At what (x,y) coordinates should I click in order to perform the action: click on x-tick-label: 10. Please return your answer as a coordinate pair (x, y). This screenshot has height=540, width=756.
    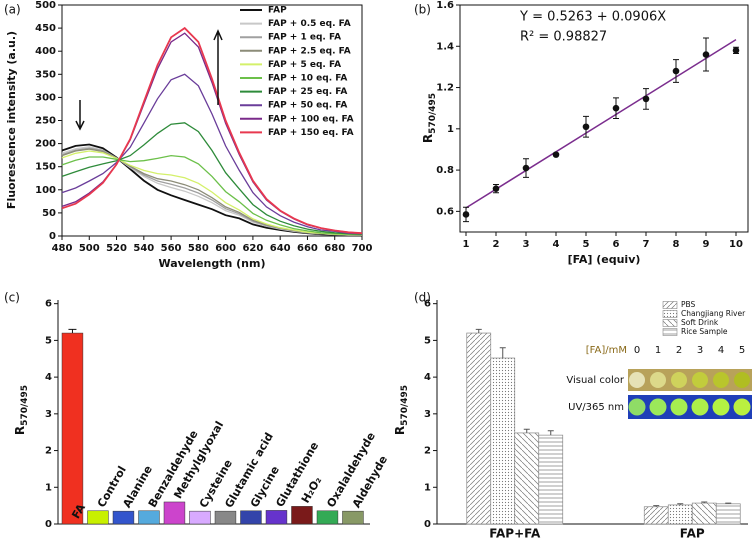
    Looking at the image, I should click on (736, 244).